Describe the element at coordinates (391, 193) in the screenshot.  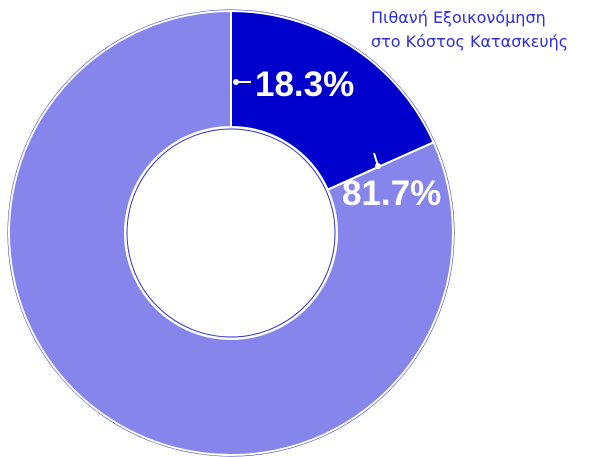
I see `data-label-2: 81.7%` at that location.